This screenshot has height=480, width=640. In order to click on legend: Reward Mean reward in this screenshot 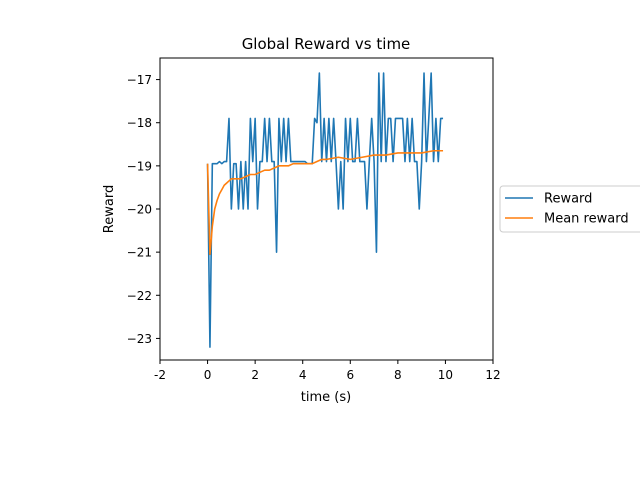, I will do `click(570, 209)`.